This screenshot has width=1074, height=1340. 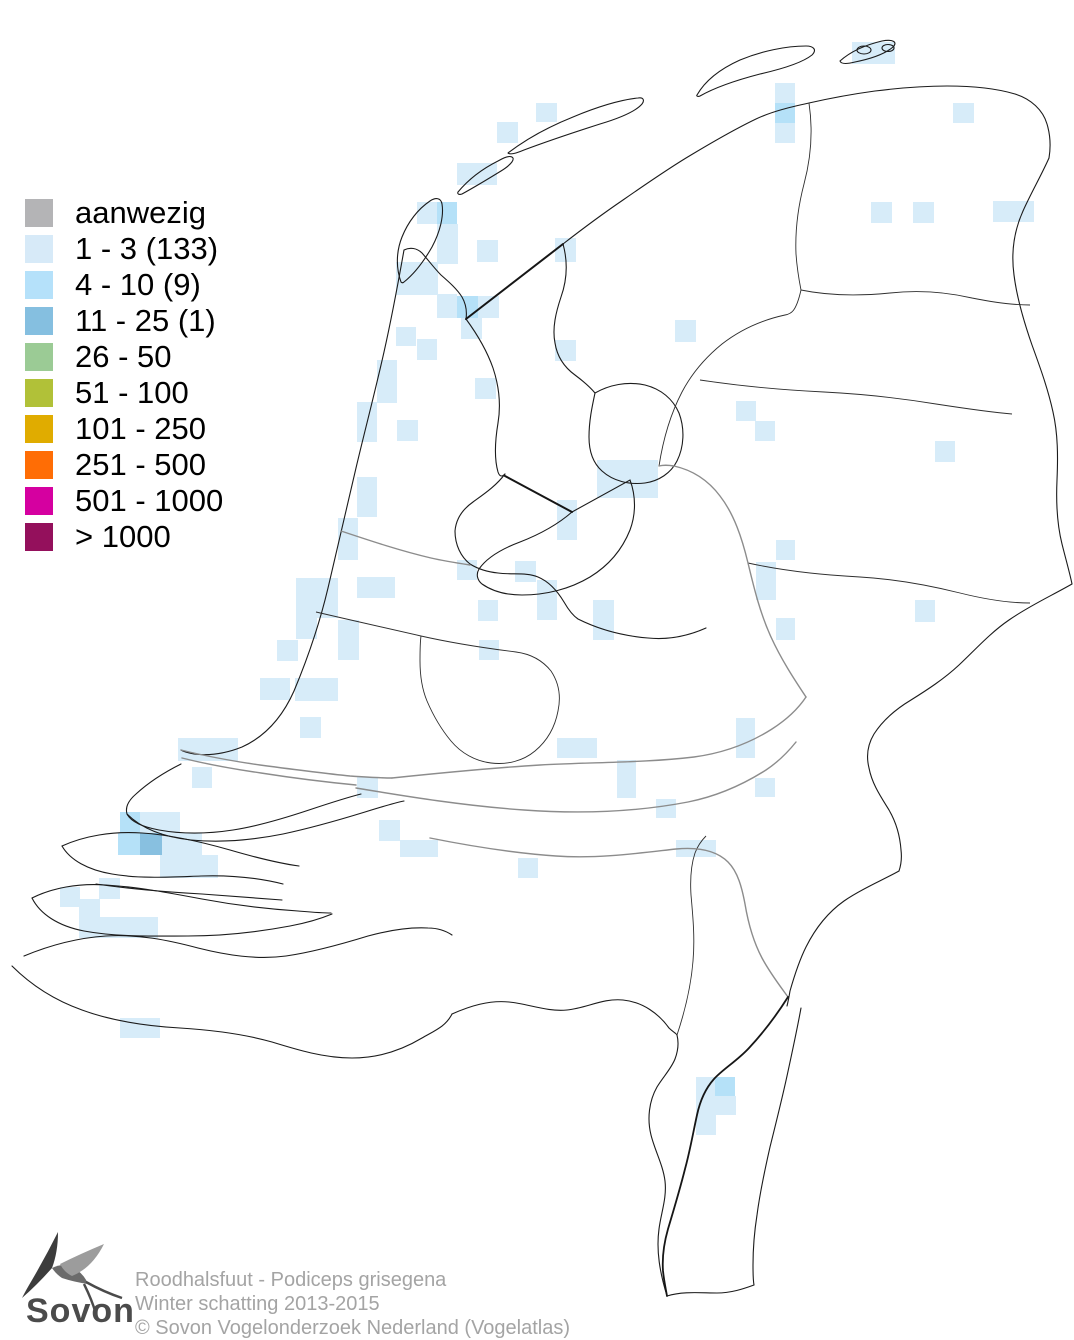 What do you see at coordinates (368, 624) in the screenshot?
I see `border-nh-zh` at bounding box center [368, 624].